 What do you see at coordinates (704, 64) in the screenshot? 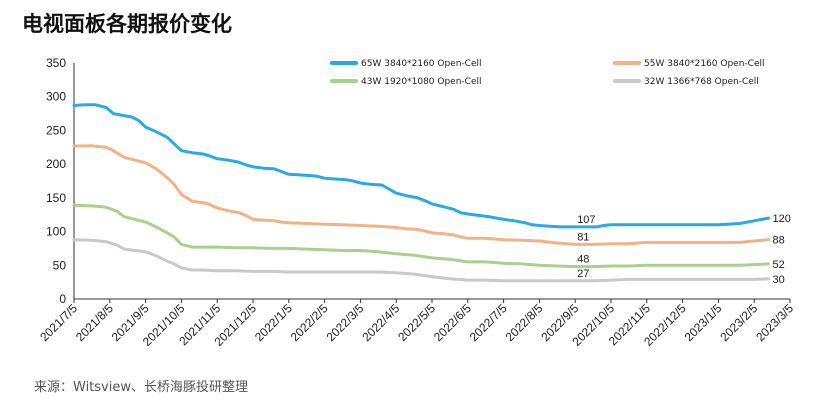
I see `legend-label-2: 55W 3840*2160 Open-Cell` at bounding box center [704, 64].